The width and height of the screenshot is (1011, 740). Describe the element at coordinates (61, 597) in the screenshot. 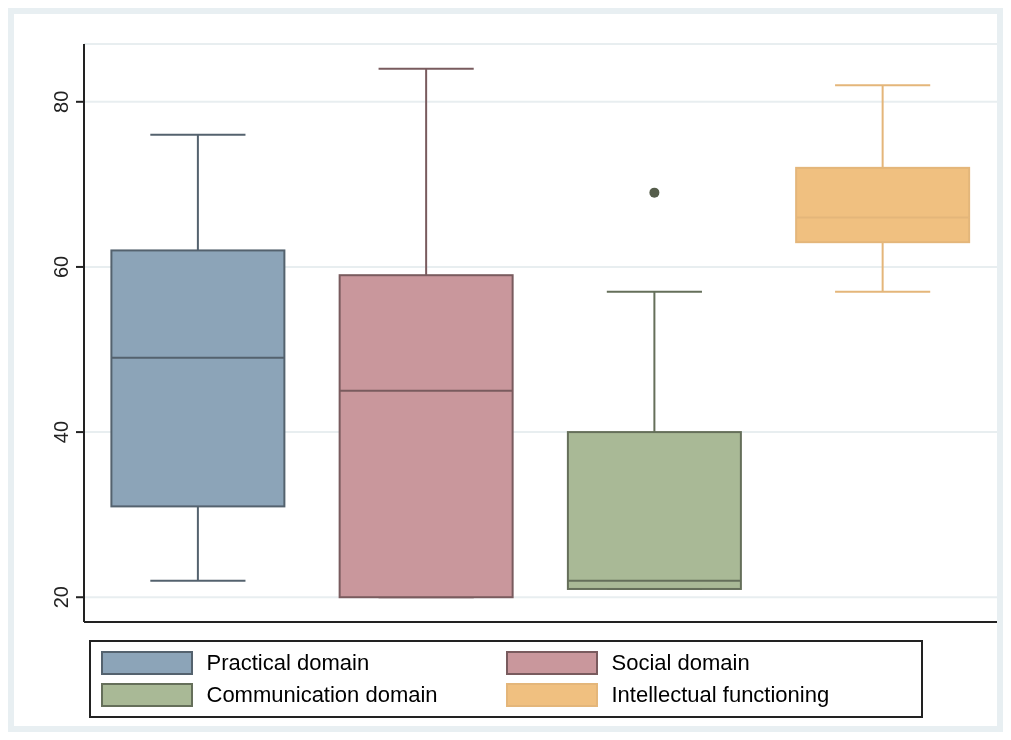

I see `y-tick-label: 20` at that location.